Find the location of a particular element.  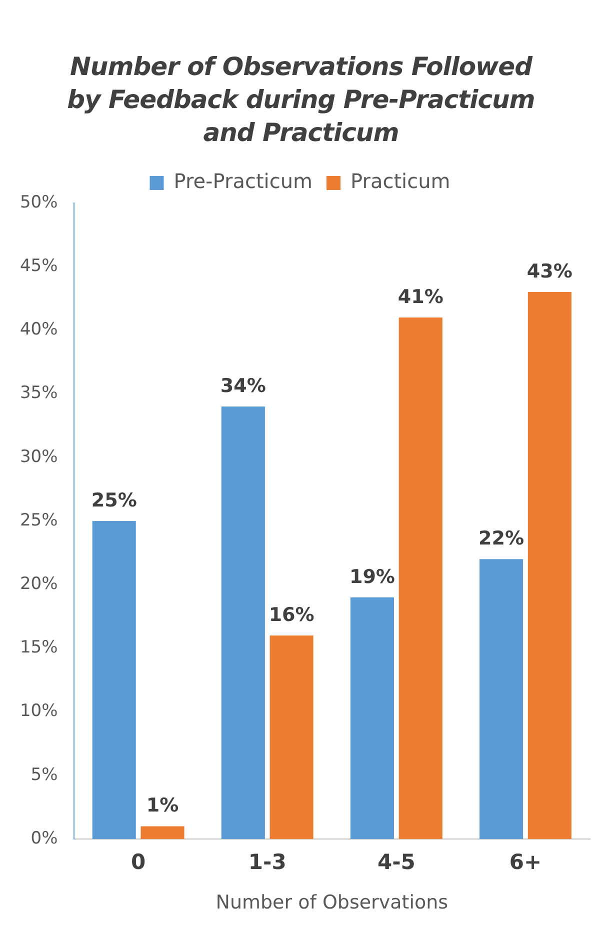

y-tick-label: 15% is located at coordinates (39, 648).